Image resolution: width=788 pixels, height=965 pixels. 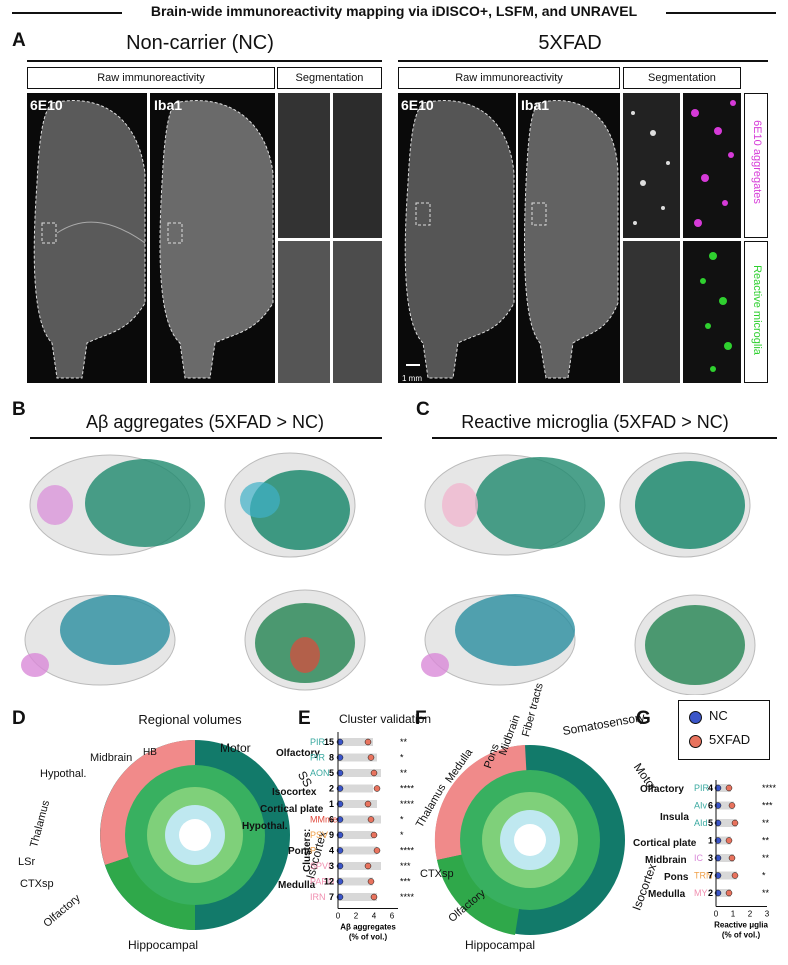 I want to click on e-group-pons: Pons, so click(x=300, y=851).